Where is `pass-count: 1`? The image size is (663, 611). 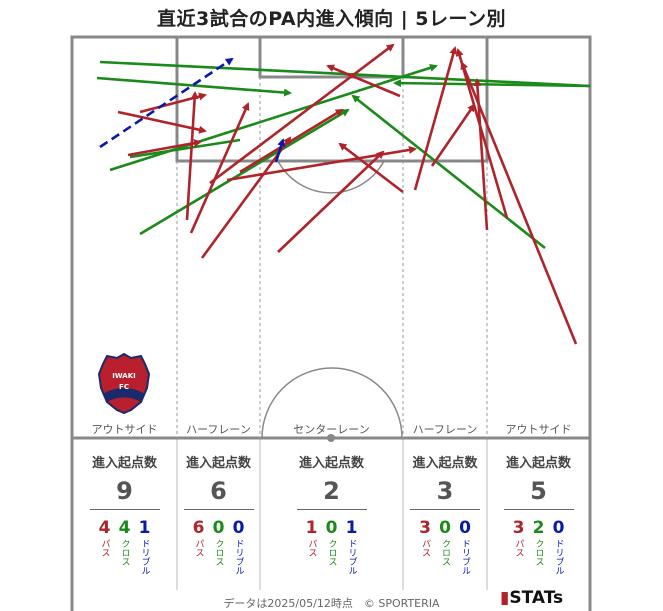
pass-count: 1 is located at coordinates (311, 528).